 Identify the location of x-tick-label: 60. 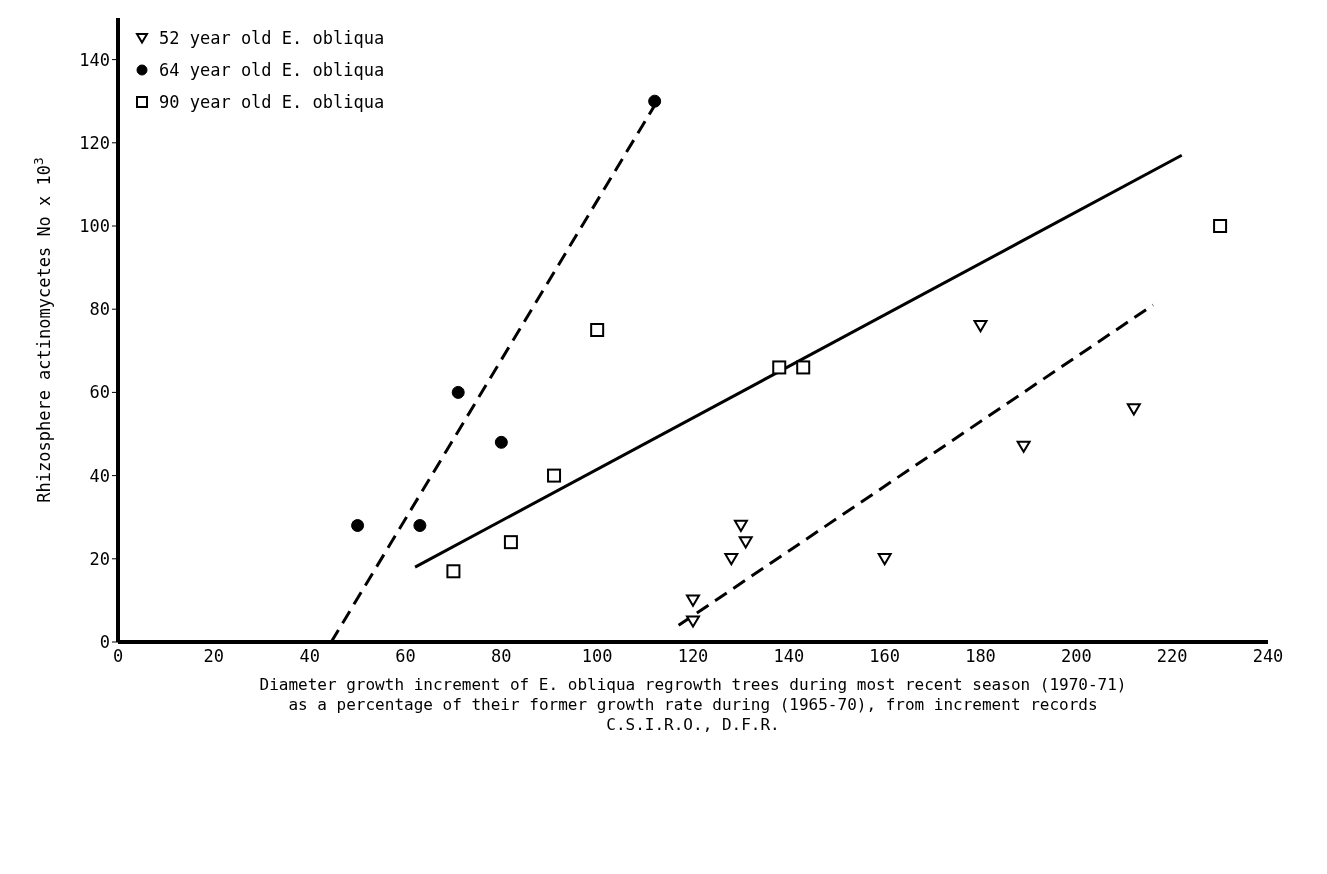
(405, 656).